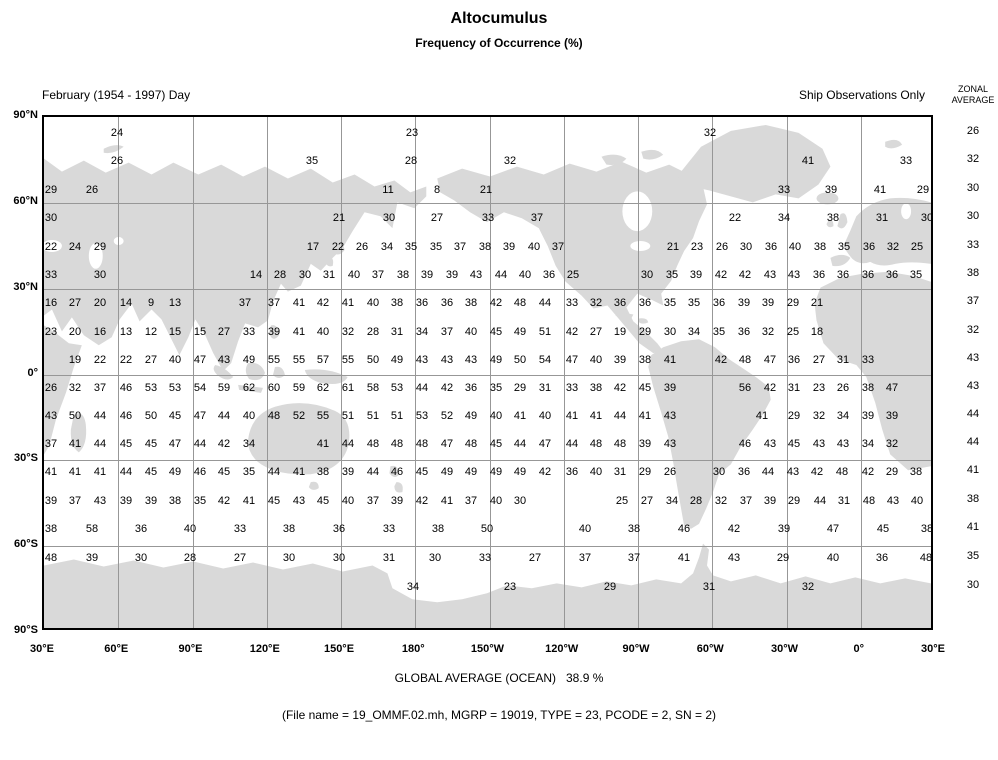  What do you see at coordinates (973, 100) in the screenshot?
I see `zonal-header-line2: AVERAGE` at bounding box center [973, 100].